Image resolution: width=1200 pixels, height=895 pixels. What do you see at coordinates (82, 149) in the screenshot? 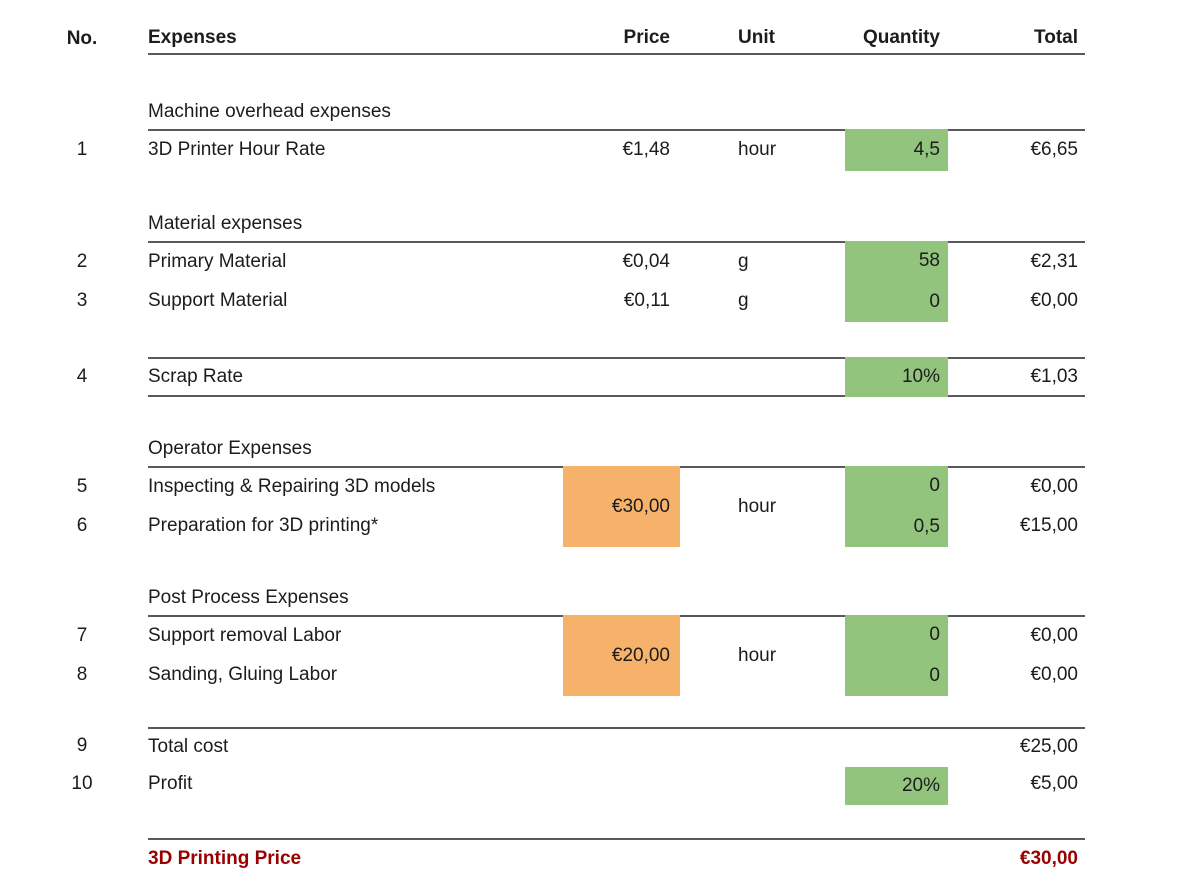
I see `row-number: 1` at bounding box center [82, 149].